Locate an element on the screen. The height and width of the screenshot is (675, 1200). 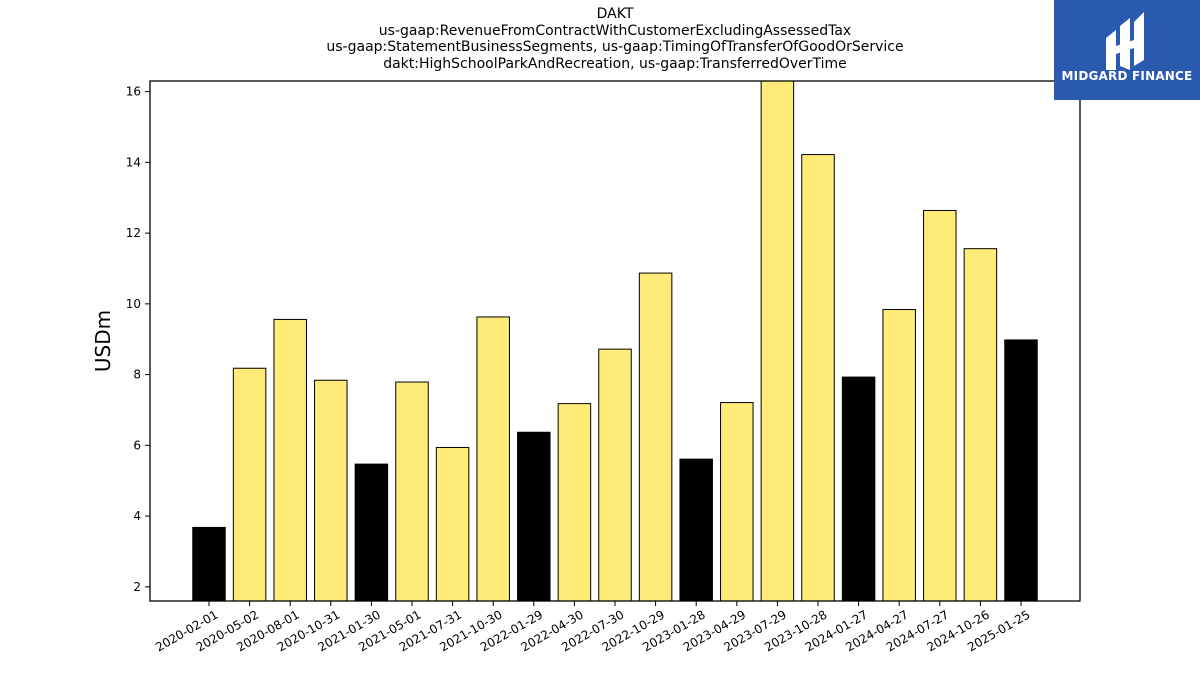
y-tick-label: 14 is located at coordinates (133, 162).